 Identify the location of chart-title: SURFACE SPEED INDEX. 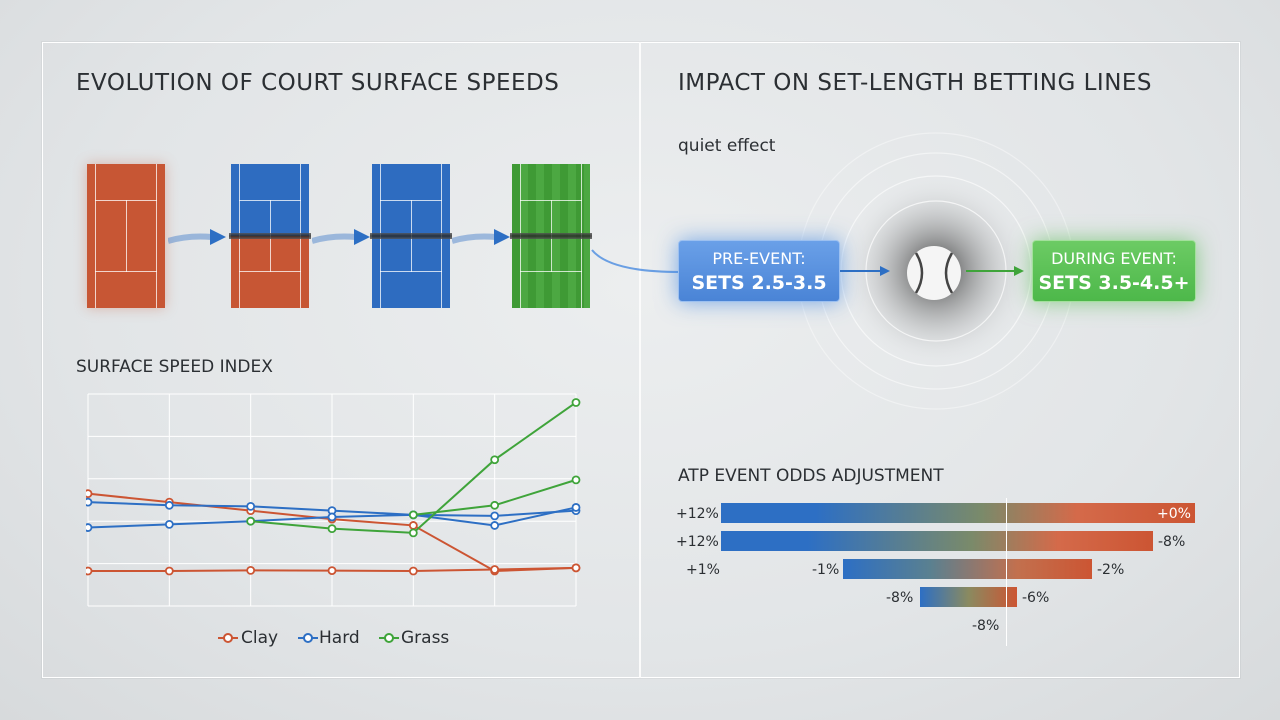
(174, 367).